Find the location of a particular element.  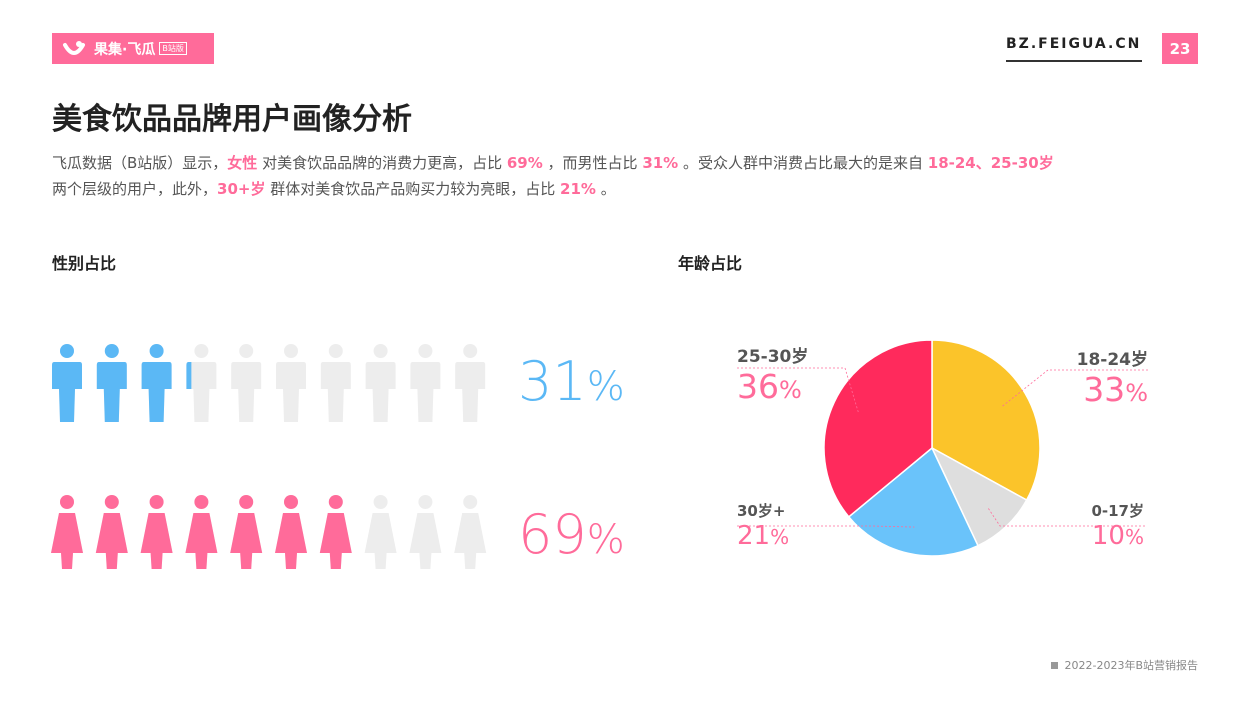

pie-label-category: 25-30岁 is located at coordinates (773, 357).